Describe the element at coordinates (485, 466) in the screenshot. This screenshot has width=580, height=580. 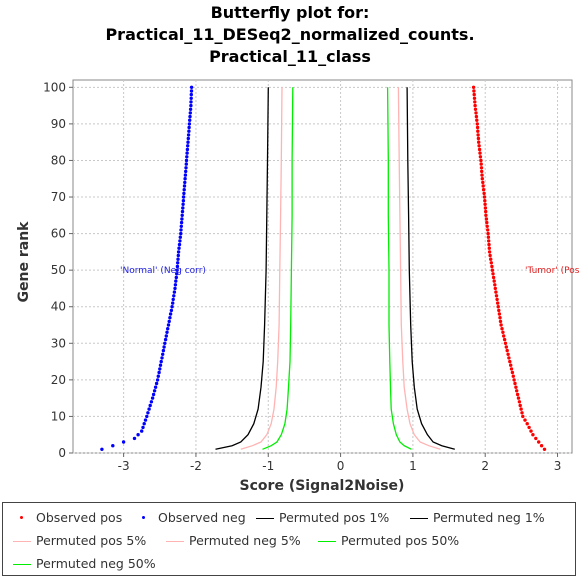
I see `x-tick-label: 2` at that location.